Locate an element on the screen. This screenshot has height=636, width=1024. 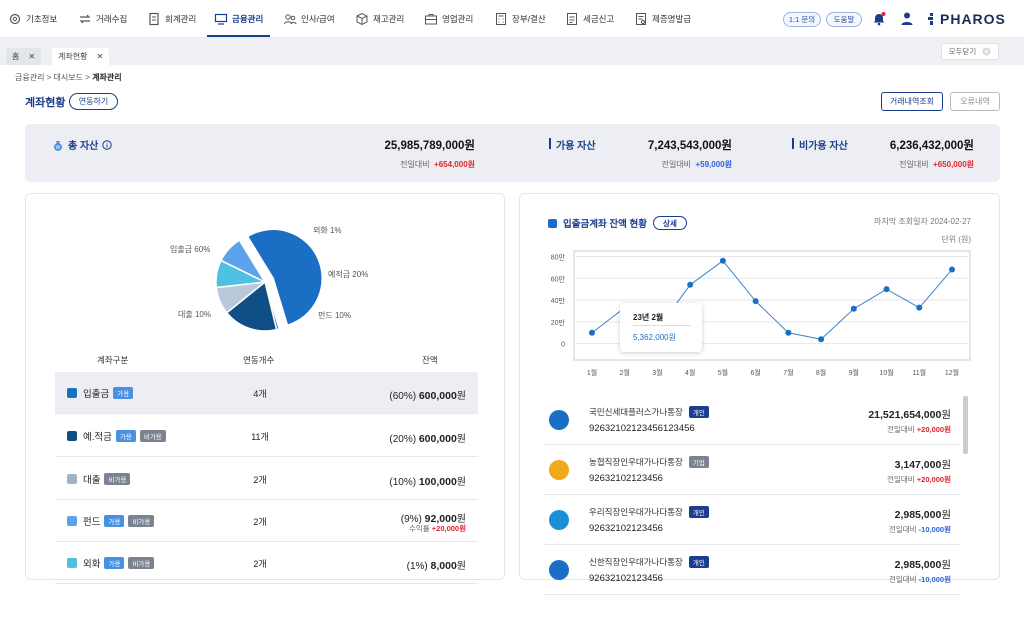
nav-finance: 금융관리 is located at coordinates (238, 19).